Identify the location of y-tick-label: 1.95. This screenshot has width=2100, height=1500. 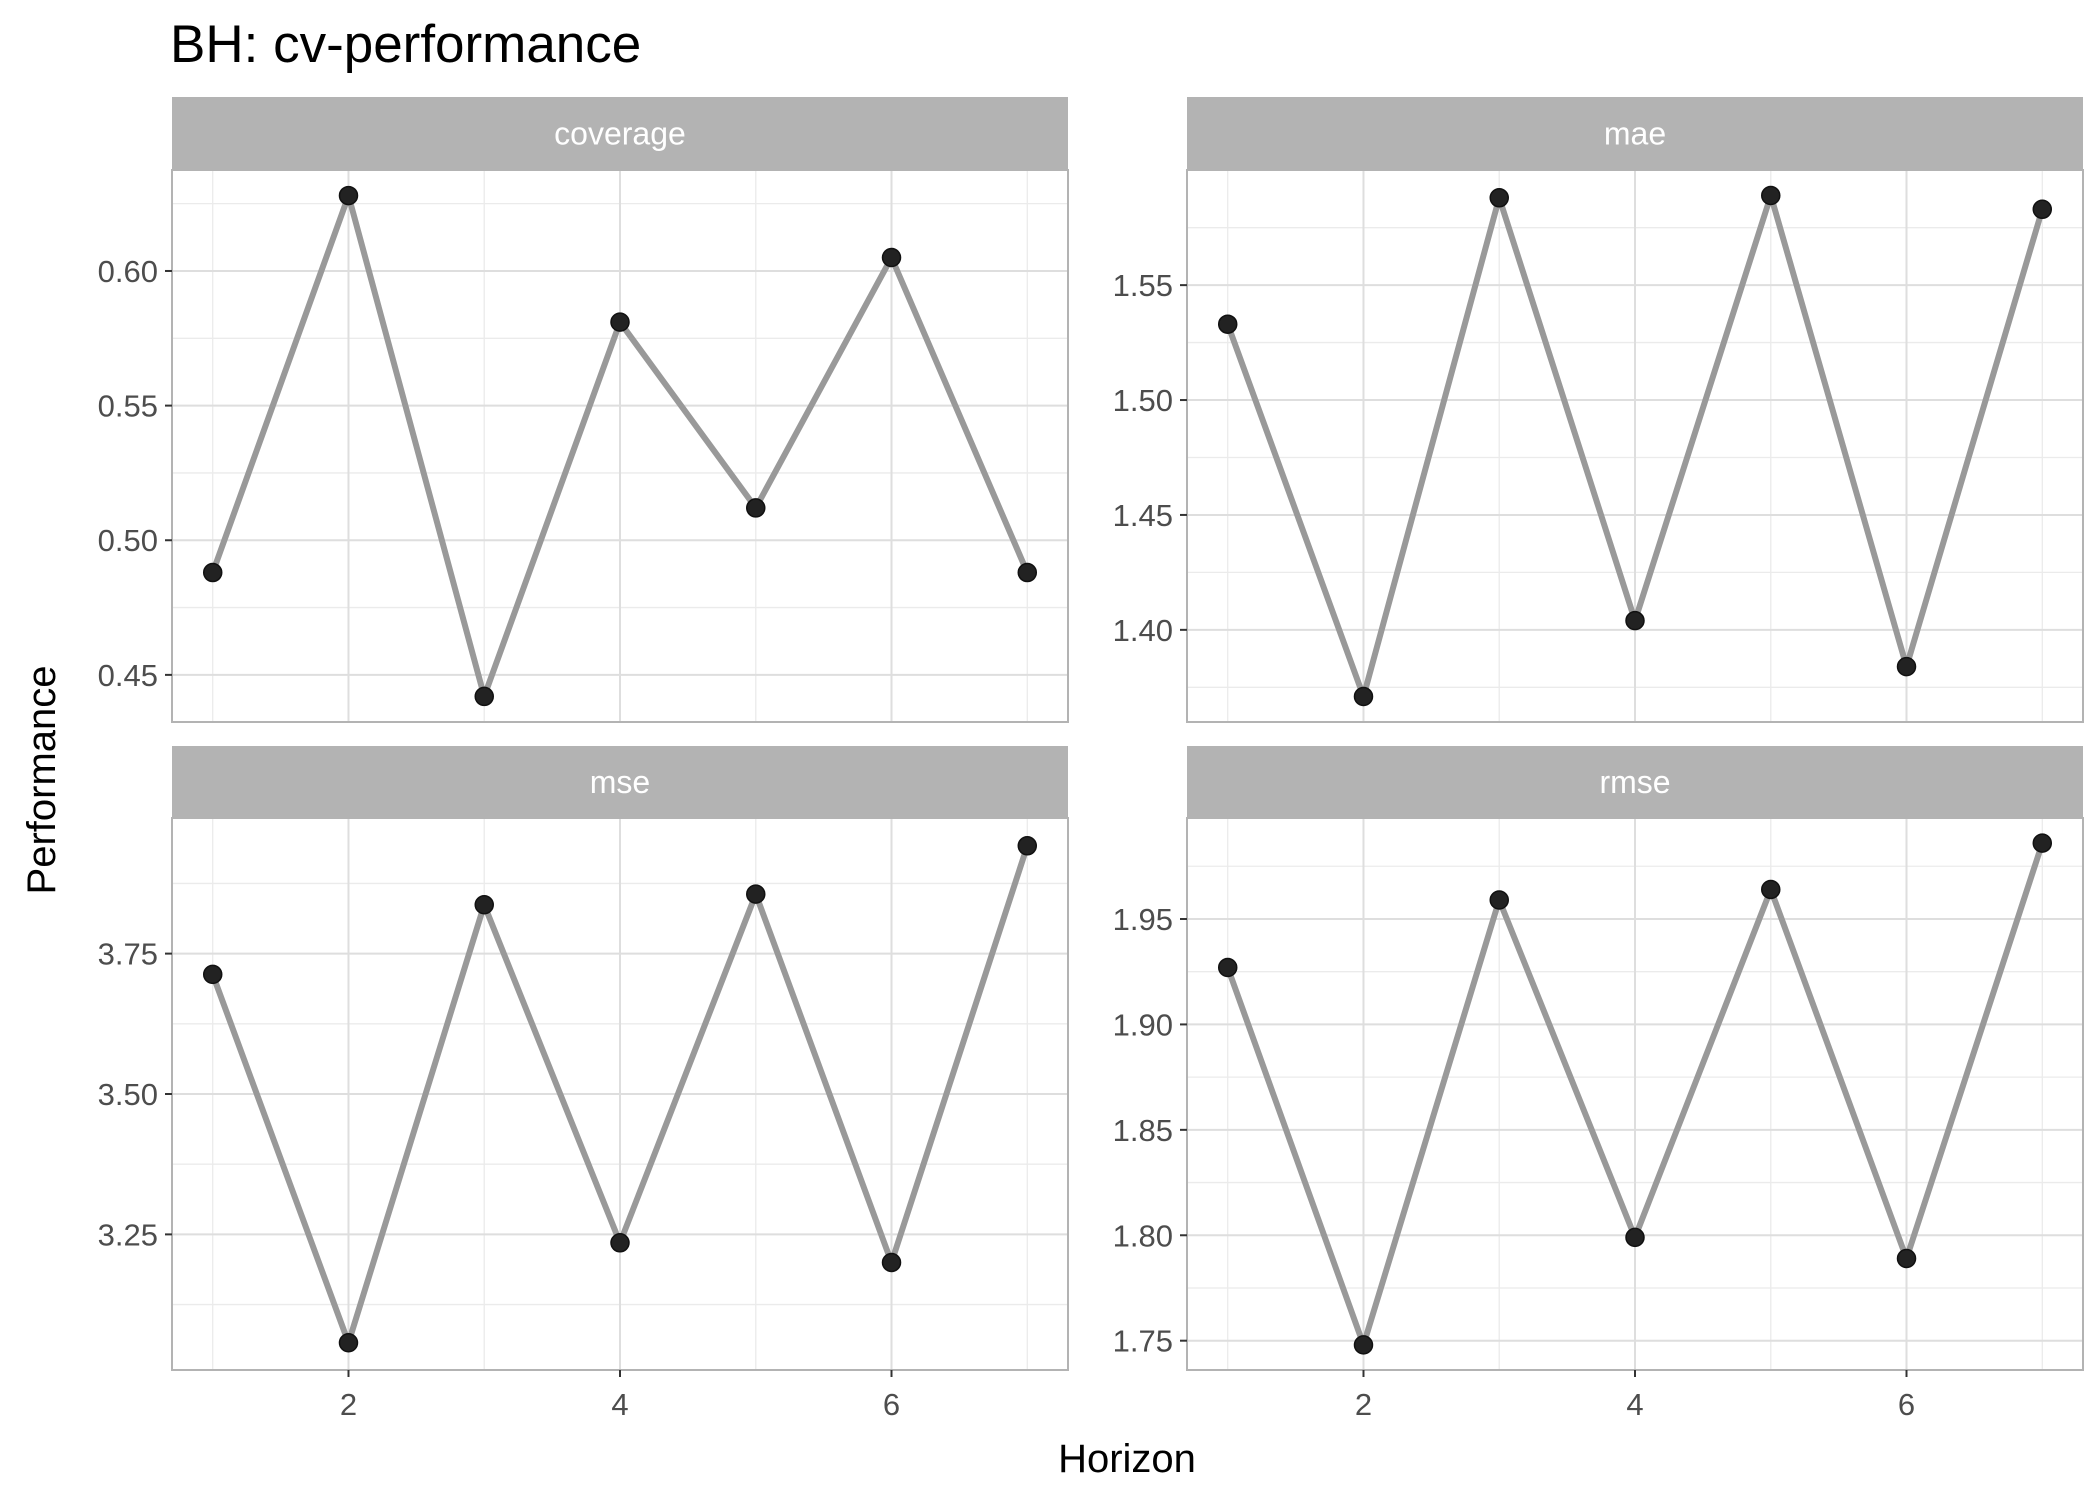
(1143, 919).